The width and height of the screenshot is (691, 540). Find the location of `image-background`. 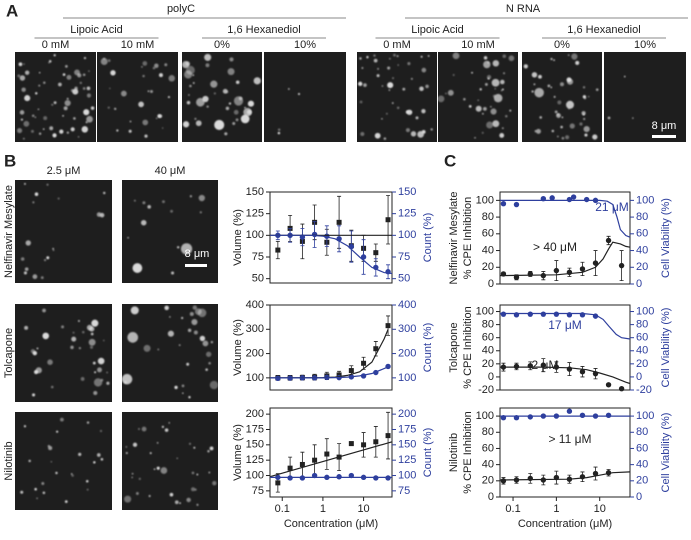

image-background is located at coordinates (137, 97).